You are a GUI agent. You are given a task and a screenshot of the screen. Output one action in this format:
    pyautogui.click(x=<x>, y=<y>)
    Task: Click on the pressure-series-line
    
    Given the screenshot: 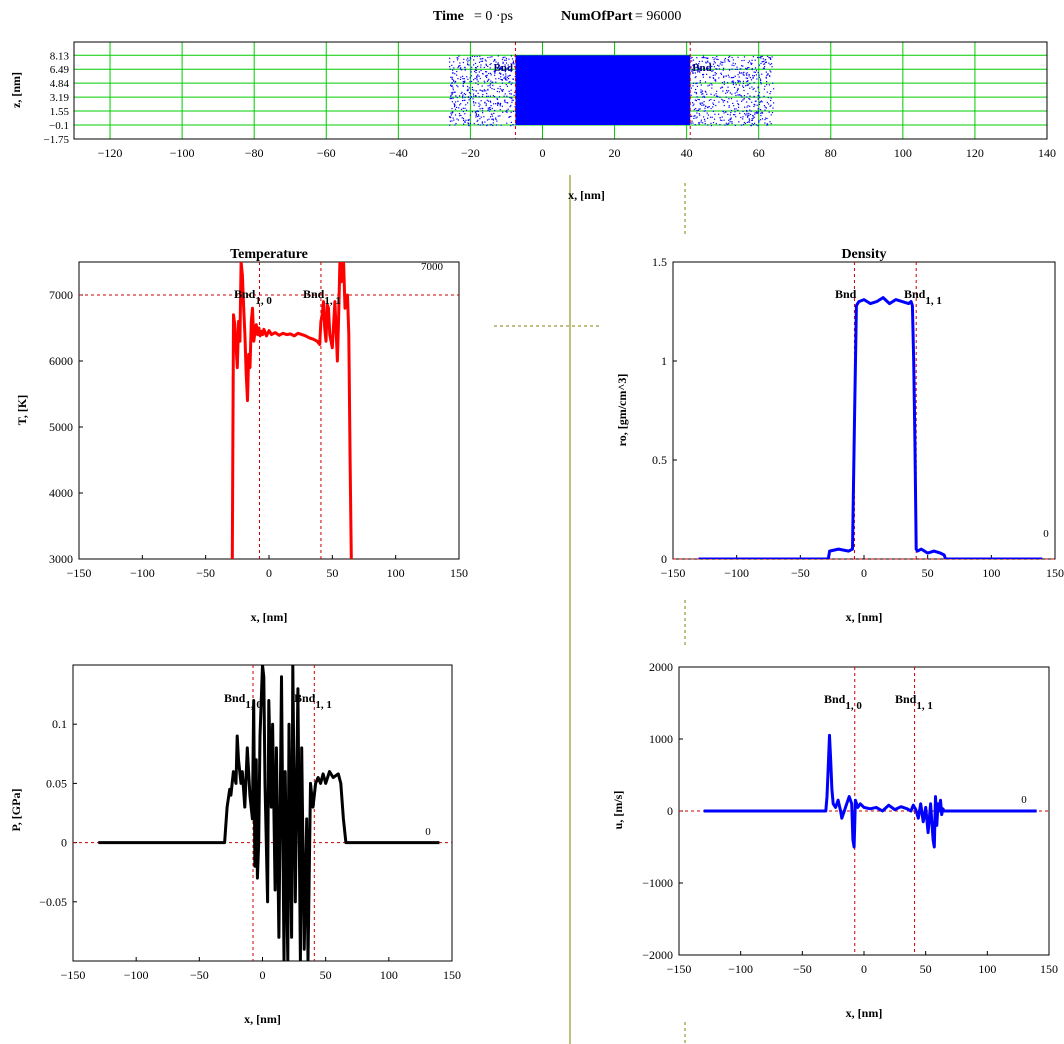 What is the action you would take?
    pyautogui.click(x=269, y=813)
    